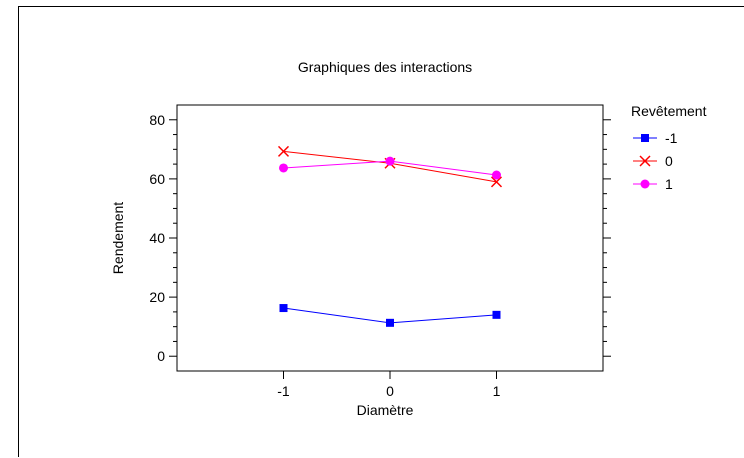  Describe the element at coordinates (671, 138) in the screenshot. I see `legend-label: -1` at that location.